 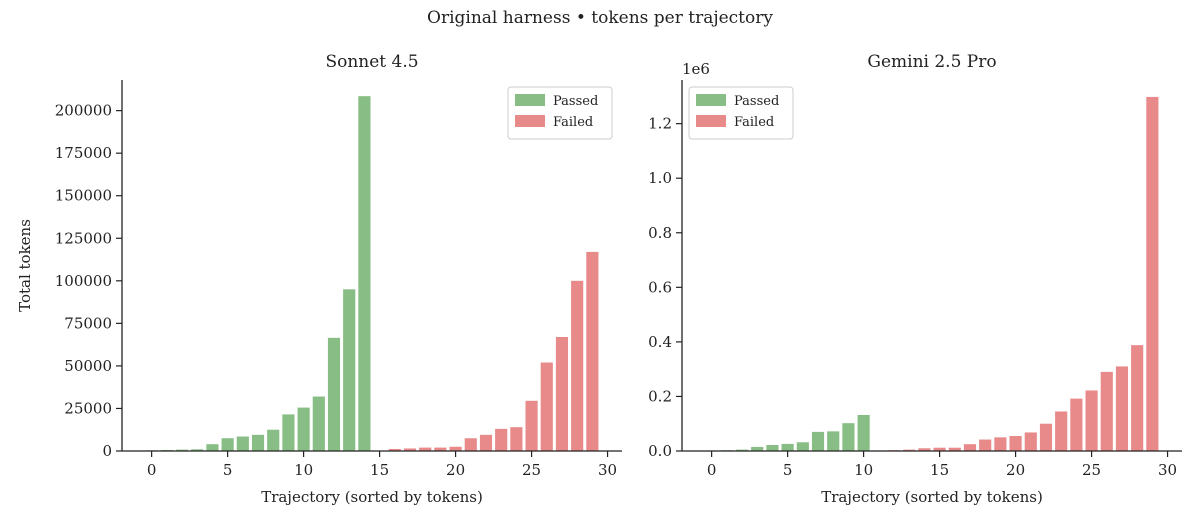 I want to click on y-tick-label: 0.4, so click(x=660, y=342).